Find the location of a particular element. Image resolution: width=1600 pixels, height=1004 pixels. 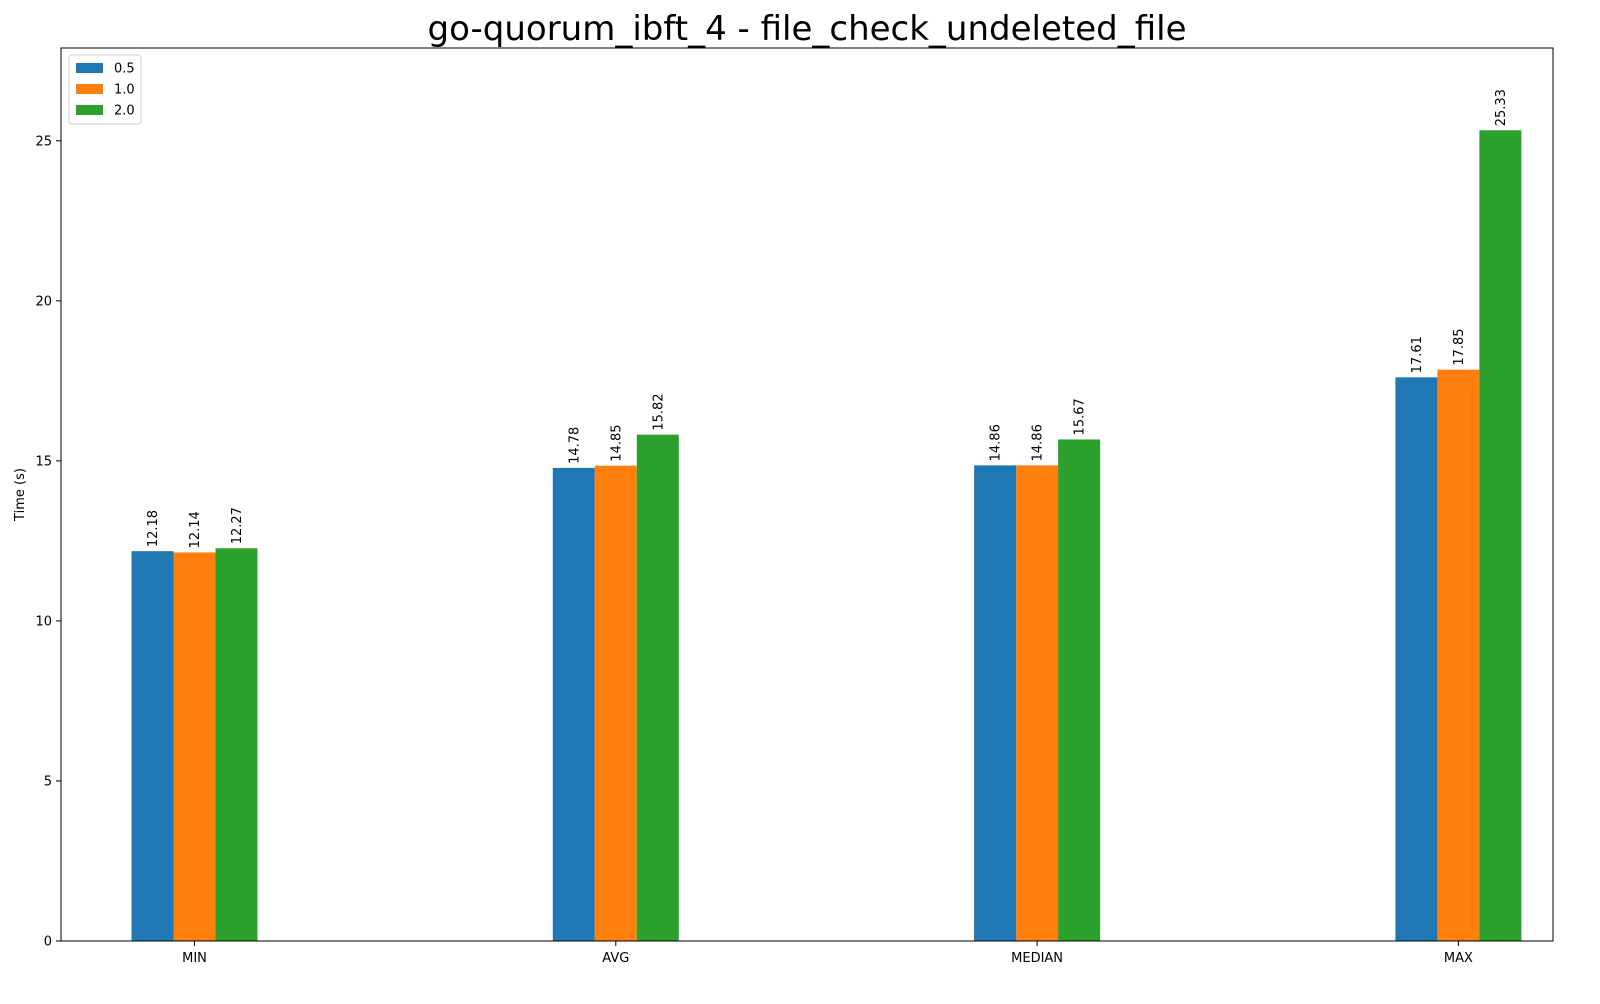

bar-value-label: 12.27 is located at coordinates (237, 525).